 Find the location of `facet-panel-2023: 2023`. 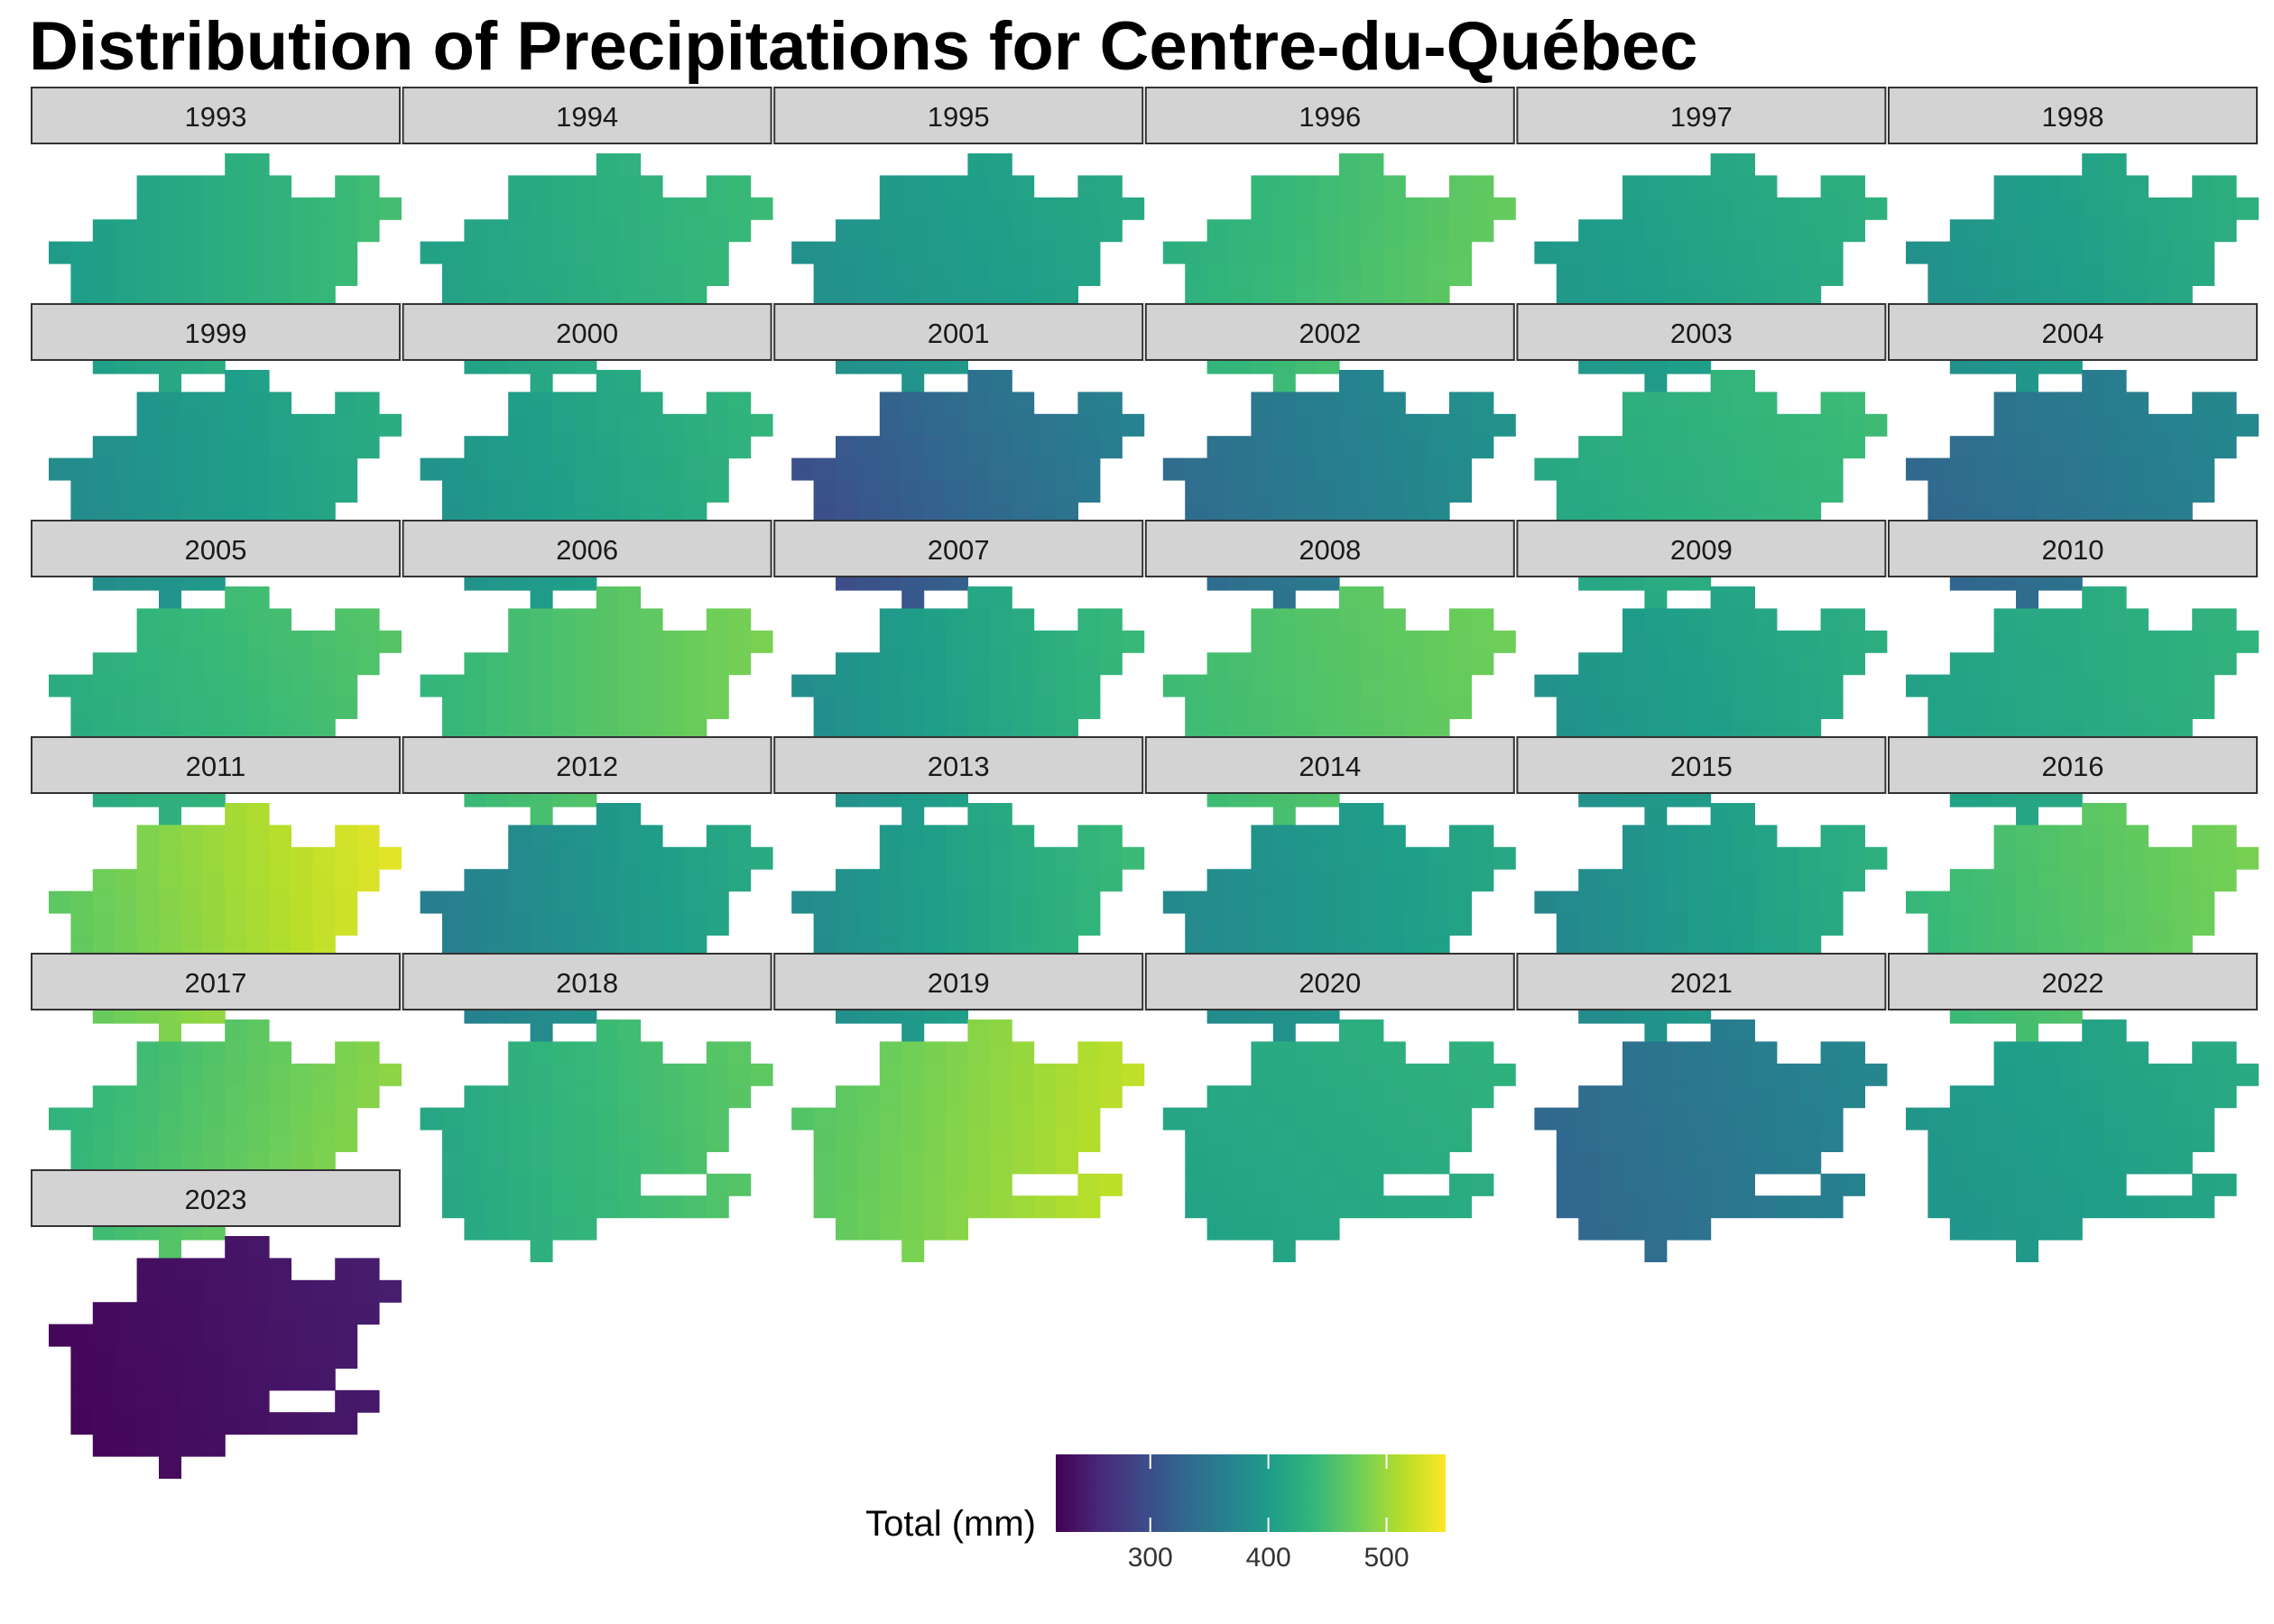

facet-panel-2023: 2023 is located at coordinates (217, 1324).